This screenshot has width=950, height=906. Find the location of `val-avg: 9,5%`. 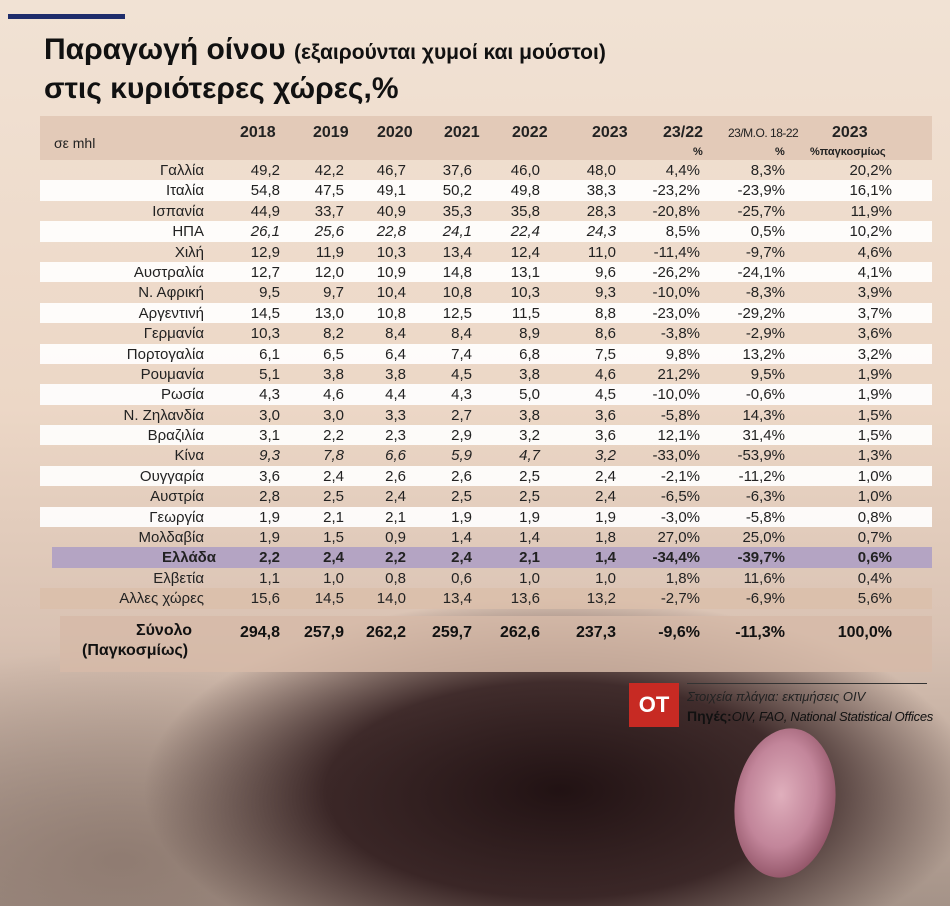

val-avg: 9,5% is located at coordinates (767, 374).